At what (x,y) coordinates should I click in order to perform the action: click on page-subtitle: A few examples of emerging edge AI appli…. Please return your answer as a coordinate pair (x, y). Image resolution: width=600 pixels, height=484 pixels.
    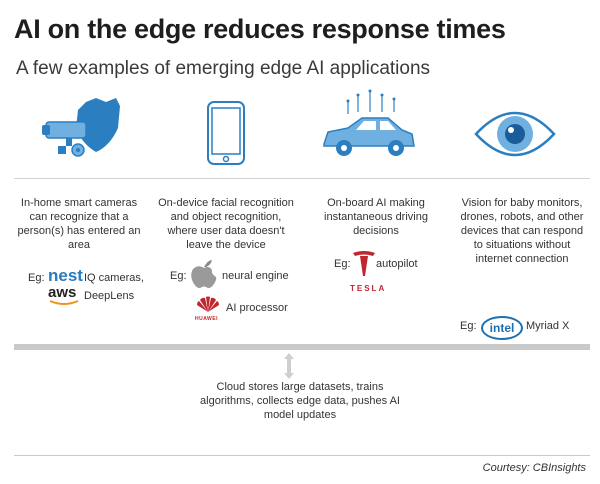
    Looking at the image, I should click on (223, 68).